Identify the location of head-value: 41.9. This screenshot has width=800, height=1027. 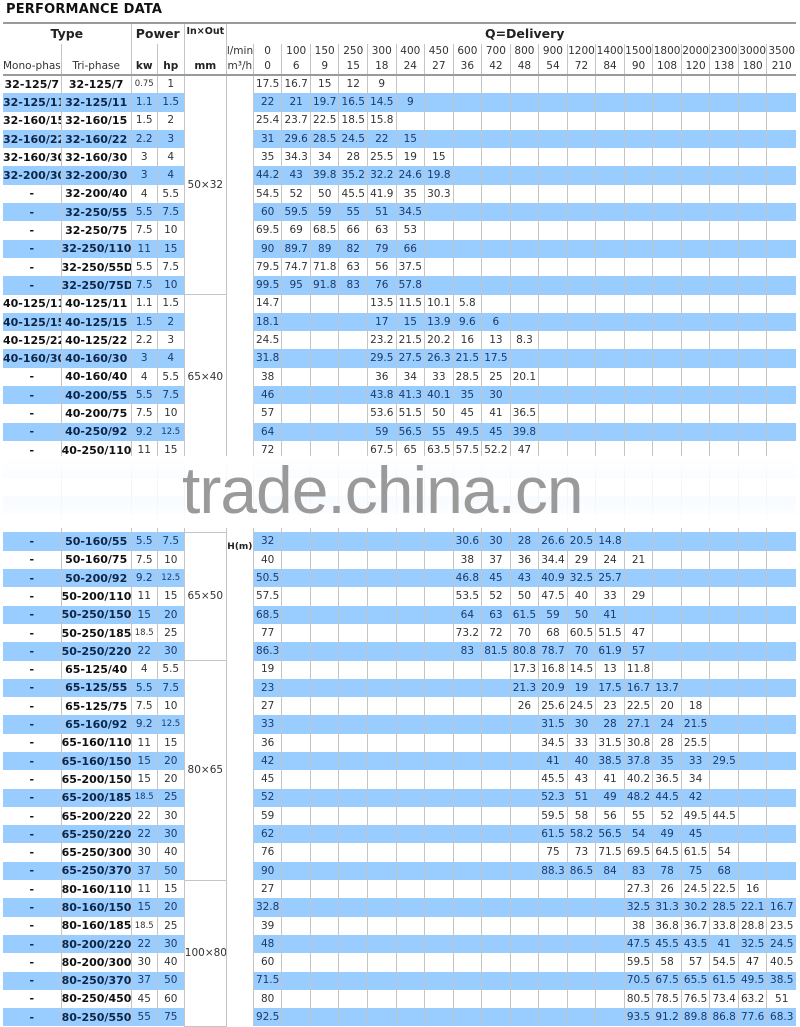
(382, 194).